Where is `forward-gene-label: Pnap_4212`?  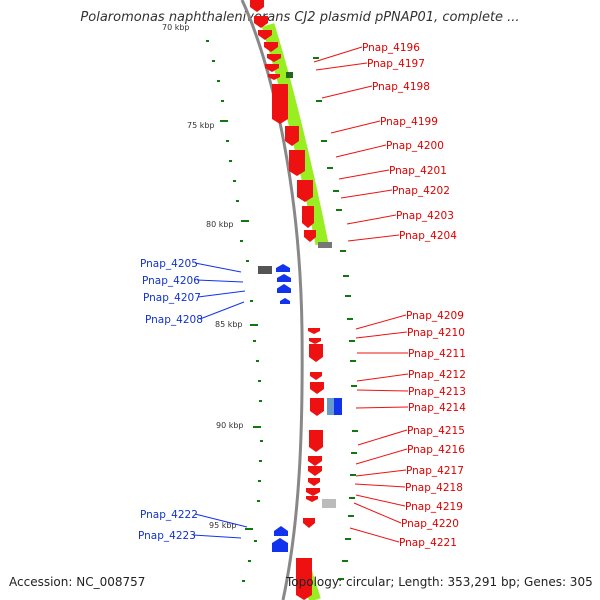 forward-gene-label: Pnap_4212 is located at coordinates (437, 375).